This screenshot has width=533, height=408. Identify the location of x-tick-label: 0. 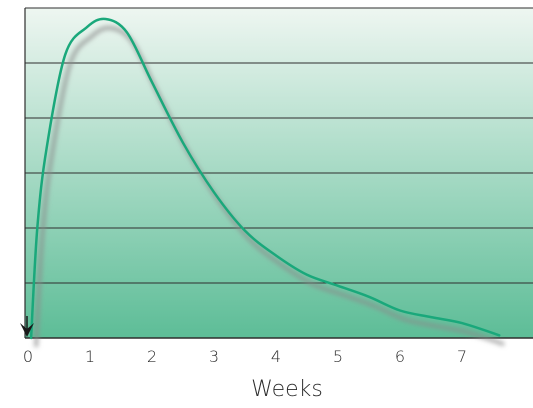
(28, 356).